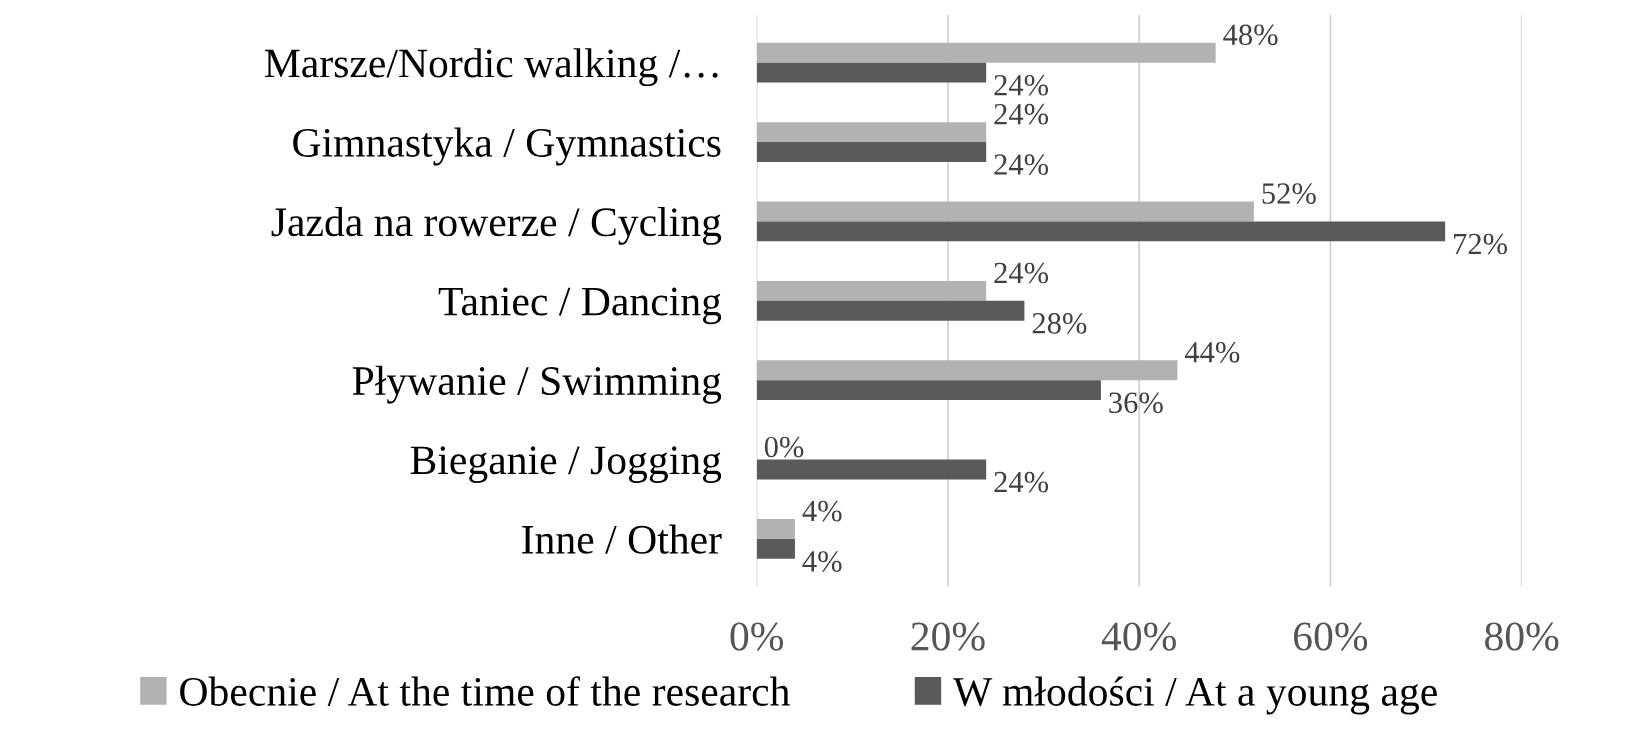 The width and height of the screenshot is (1645, 752). Describe the element at coordinates (566, 464) in the screenshot. I see `y-tick-label: Bieganie / Jogging` at that location.